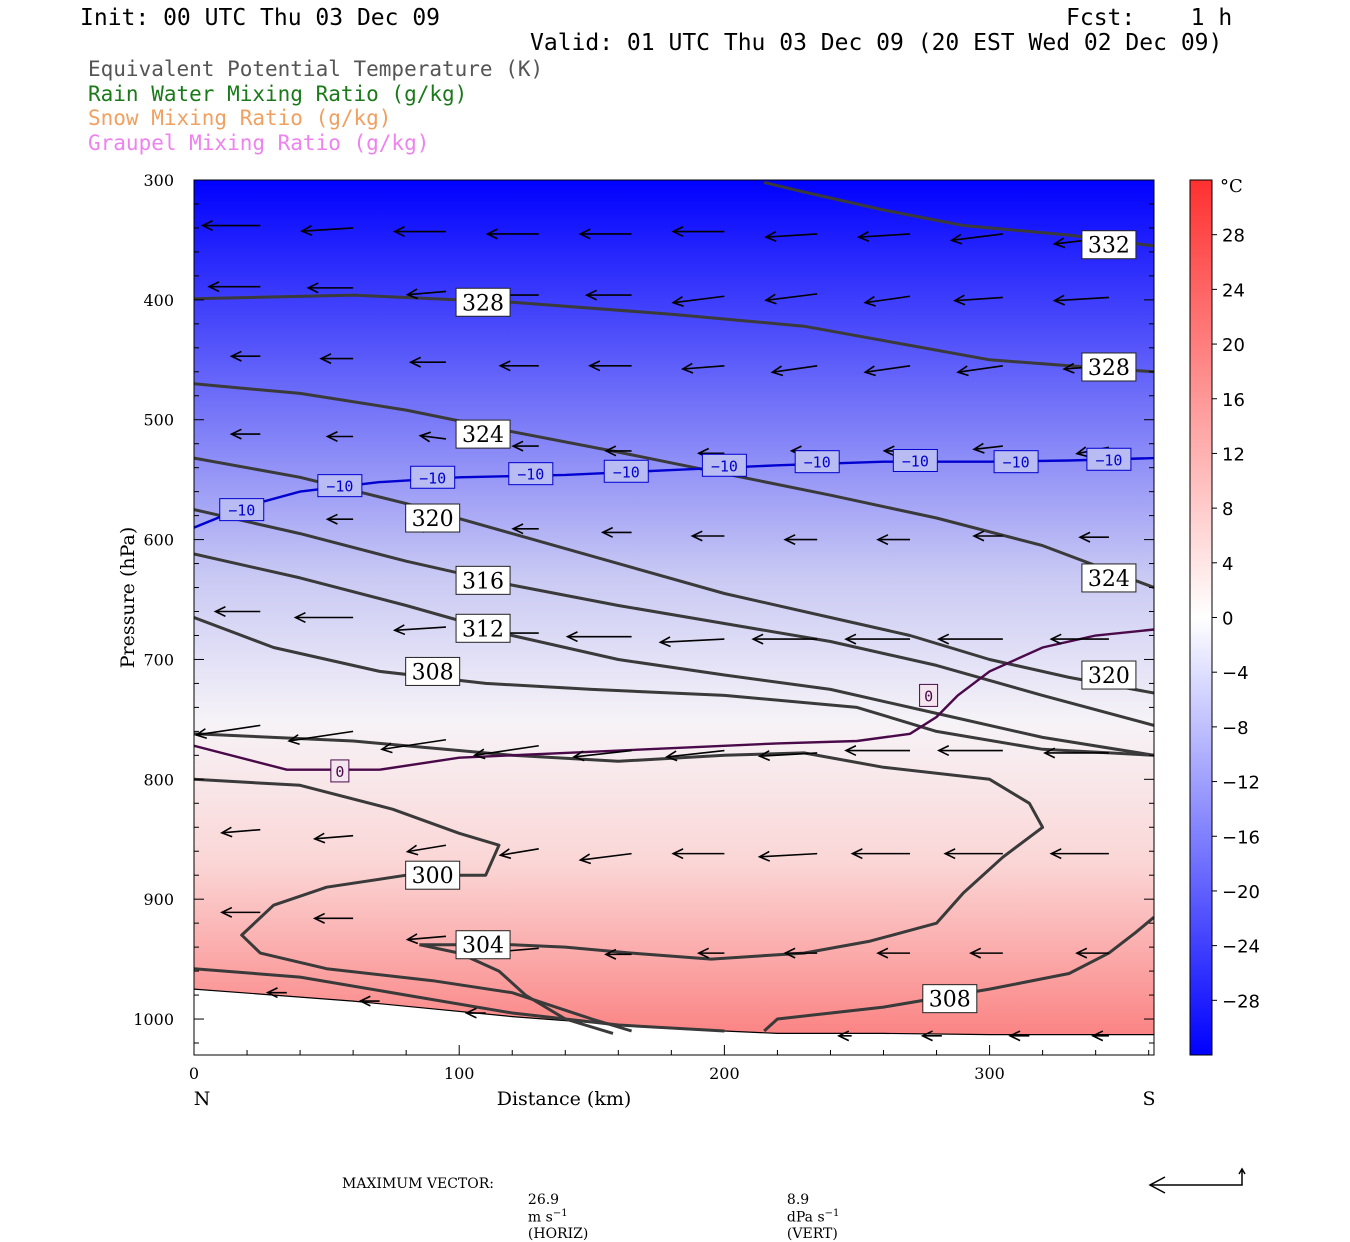 The image size is (1350, 1242). What do you see at coordinates (1148, 1099) in the screenshot?
I see `x-end-label-right: S` at bounding box center [1148, 1099].